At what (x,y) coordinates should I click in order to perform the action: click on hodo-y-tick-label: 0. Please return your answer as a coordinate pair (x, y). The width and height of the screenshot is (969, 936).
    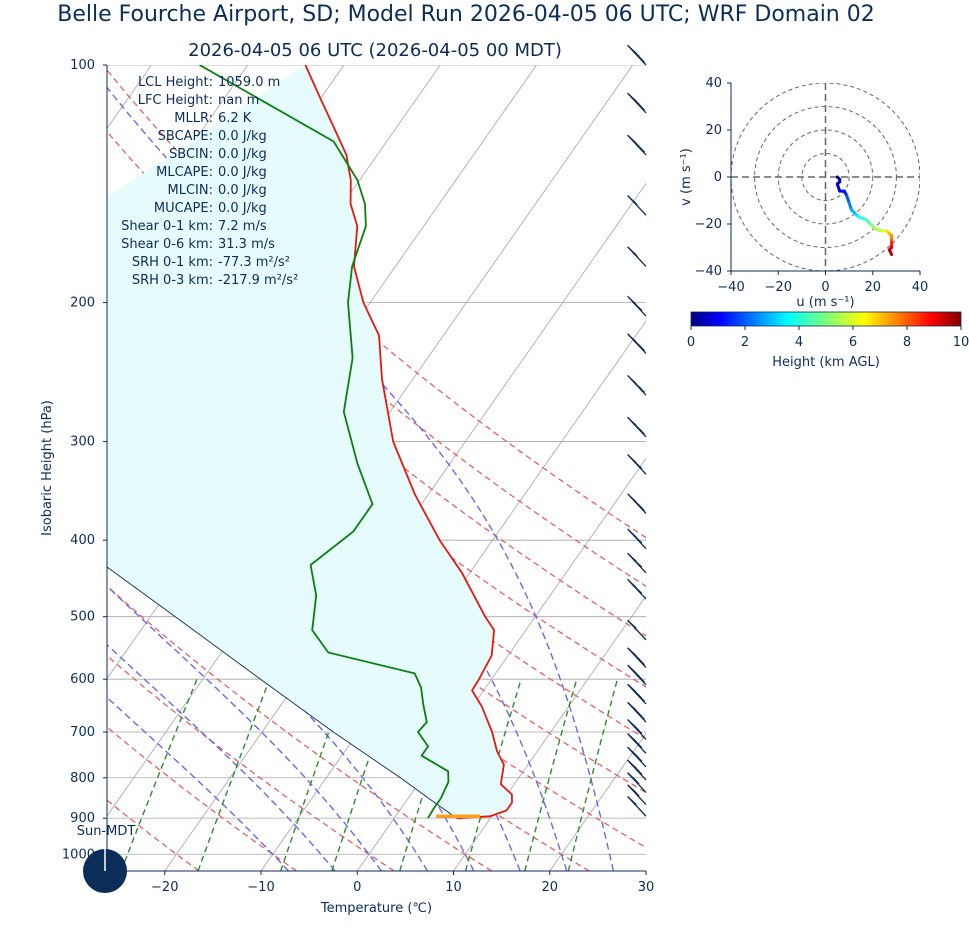
    Looking at the image, I should click on (718, 177).